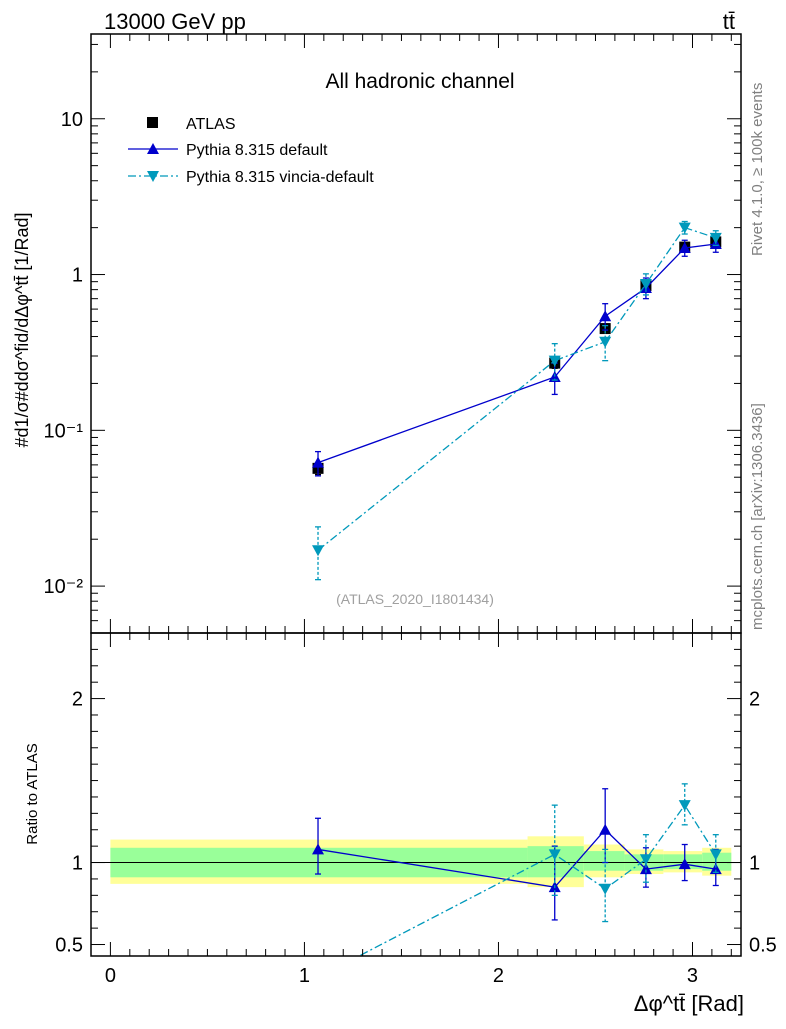 The image size is (786, 1029). I want to click on main-ytick-label-3: 10, so click(72, 120).